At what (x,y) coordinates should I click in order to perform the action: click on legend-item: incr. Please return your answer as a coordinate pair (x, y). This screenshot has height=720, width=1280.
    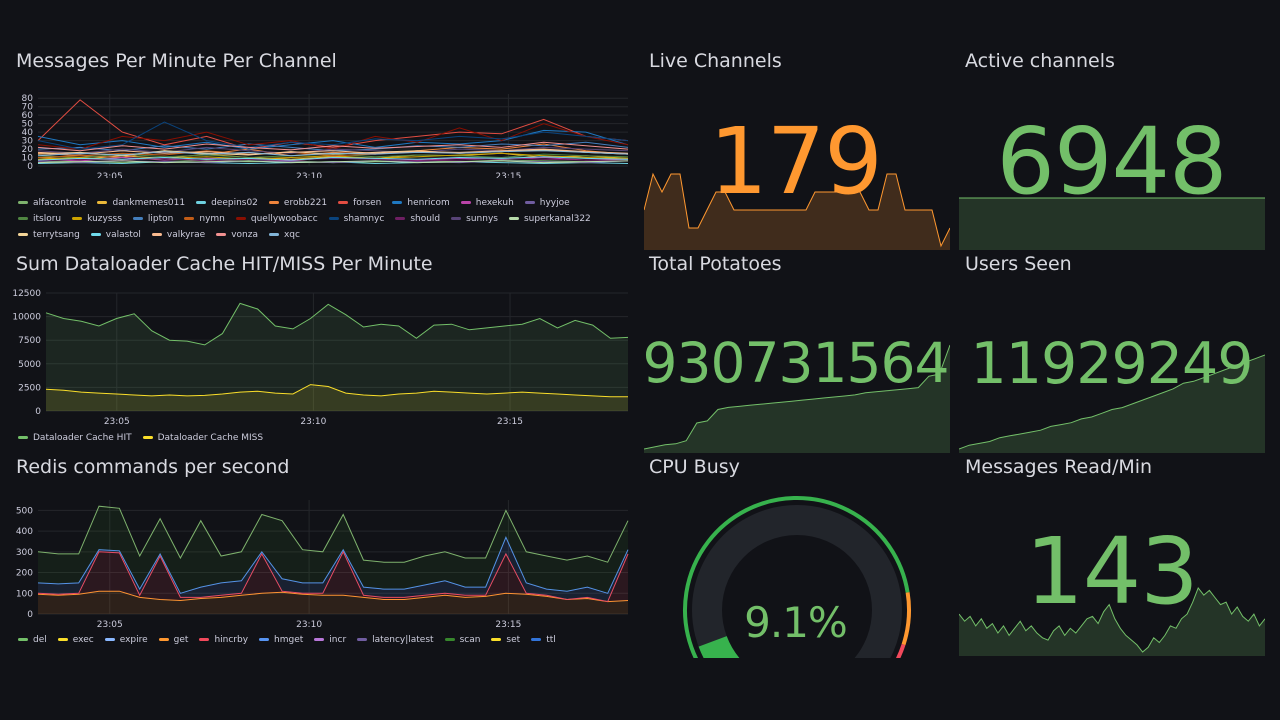
    Looking at the image, I should click on (330, 640).